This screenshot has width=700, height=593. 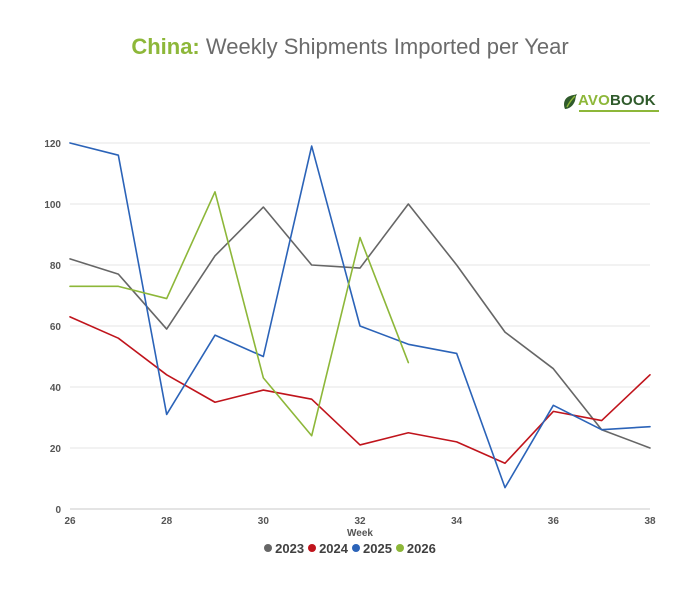 I want to click on legend-item-2026: 2026, so click(x=415, y=548).